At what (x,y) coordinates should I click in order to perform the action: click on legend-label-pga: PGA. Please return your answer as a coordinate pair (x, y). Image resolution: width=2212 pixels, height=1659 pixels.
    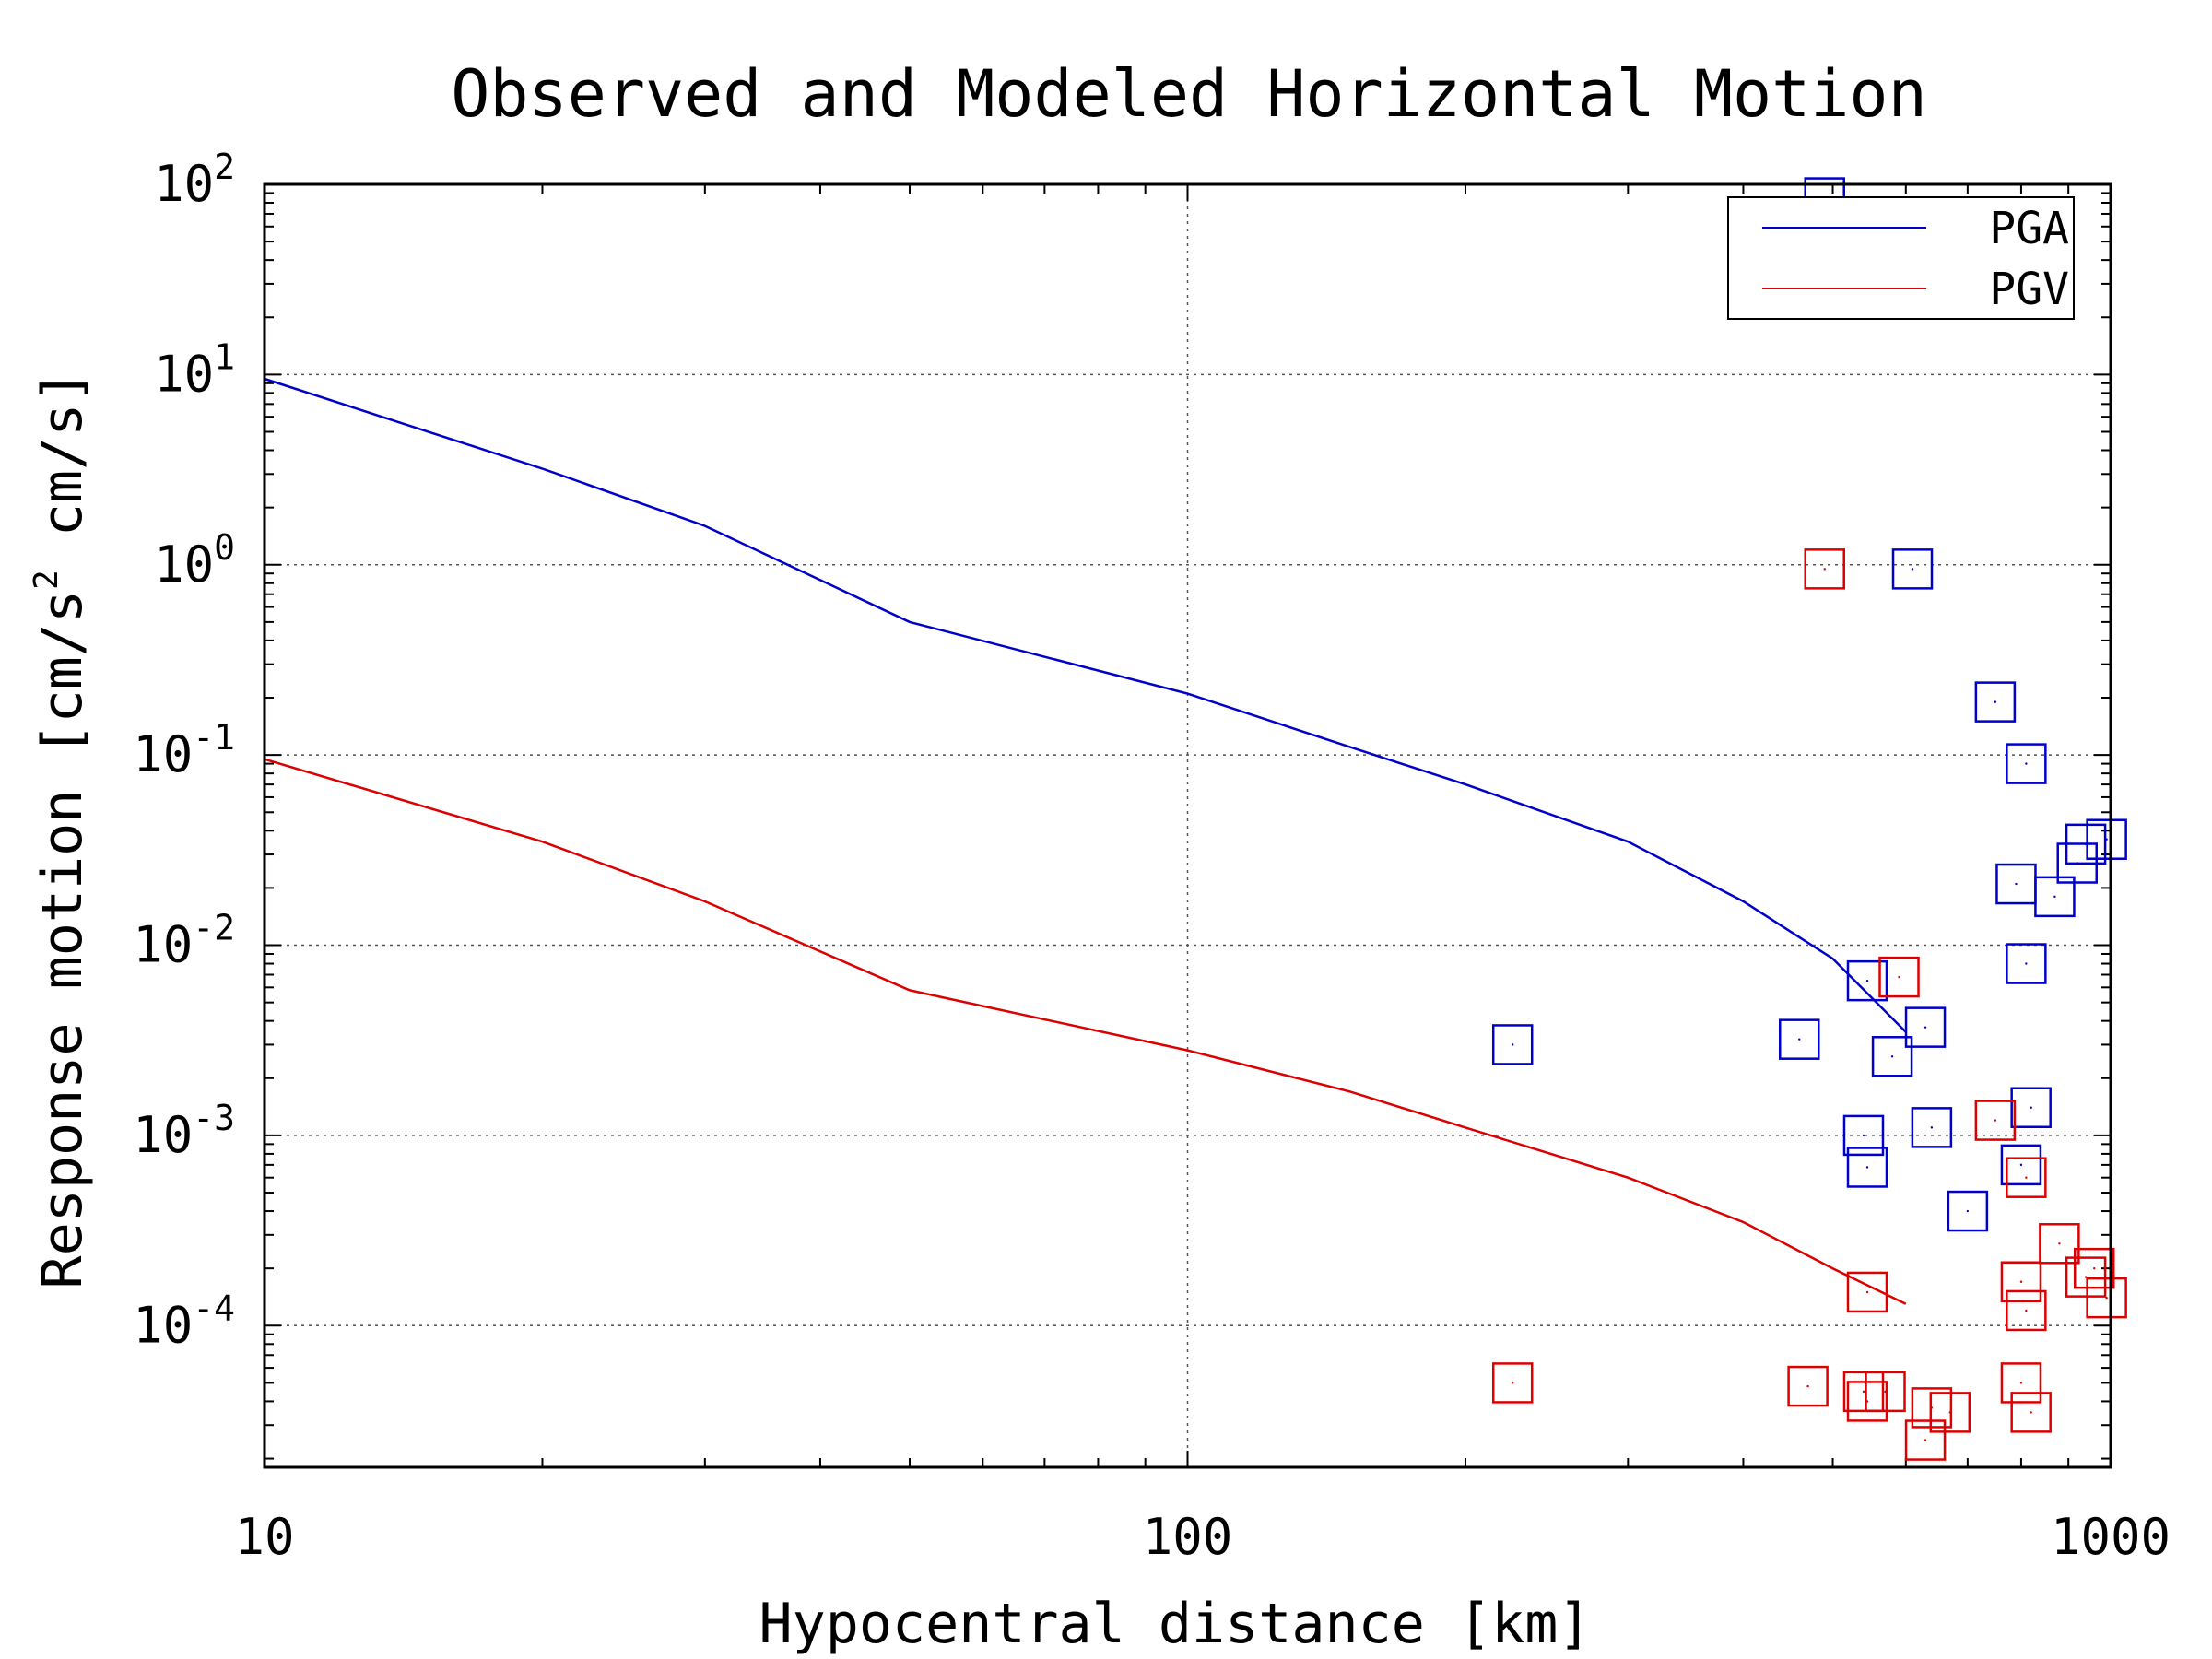
    Looking at the image, I should click on (2029, 228).